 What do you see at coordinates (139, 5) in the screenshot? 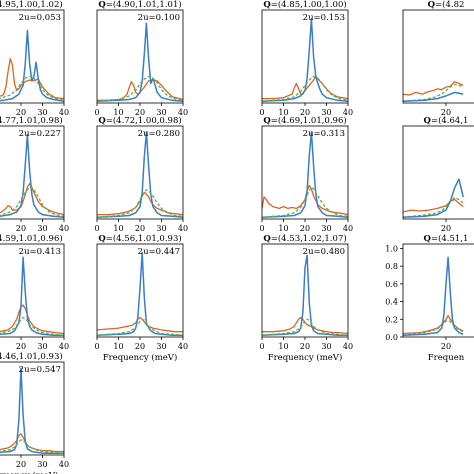
I see `panel-title: Q=(4.90,1.01,1.01)` at bounding box center [139, 5].